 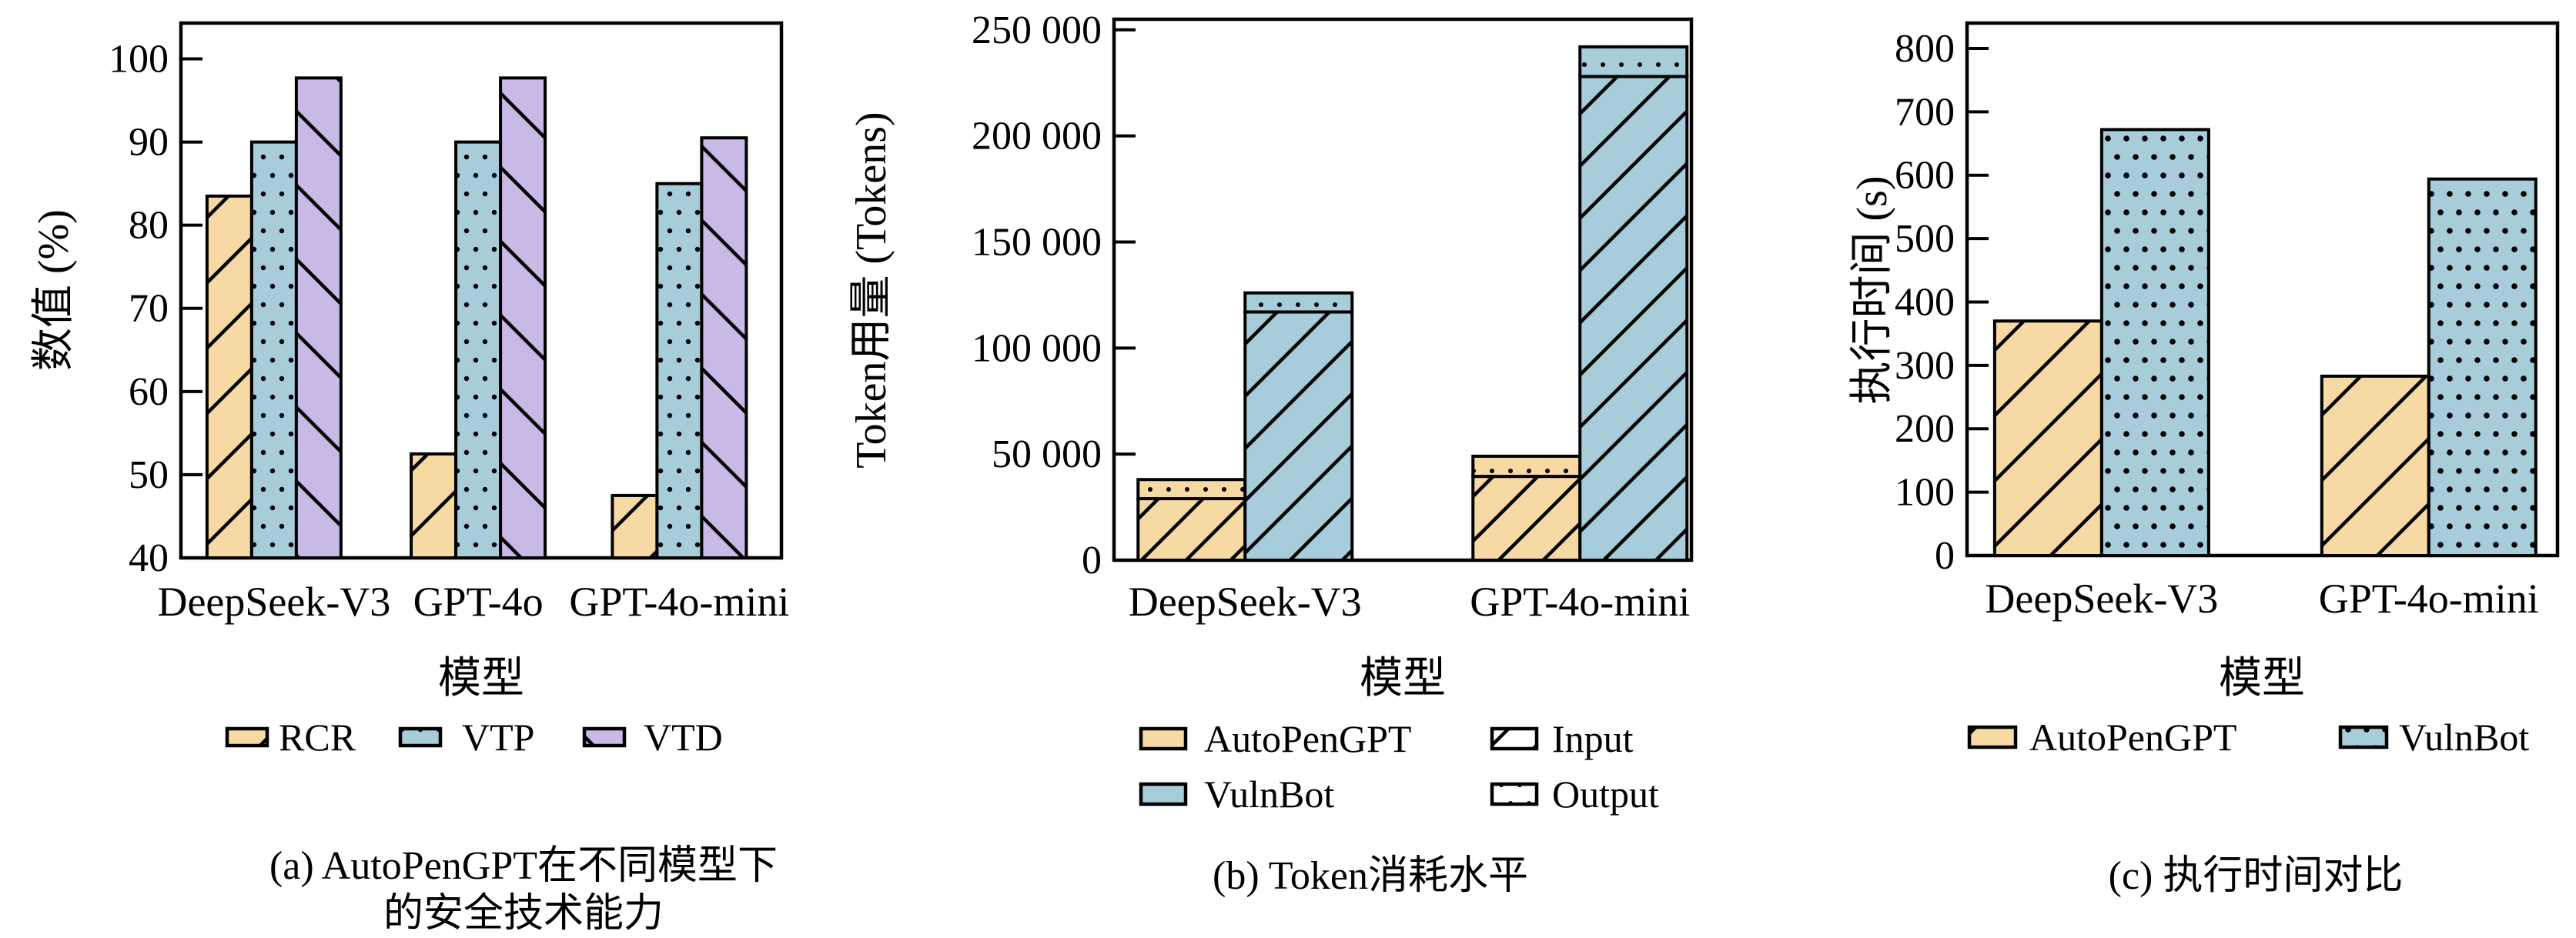 I want to click on y-axis: 0 100 200 300 400 500 600 700 800, so click(x=1942, y=302).